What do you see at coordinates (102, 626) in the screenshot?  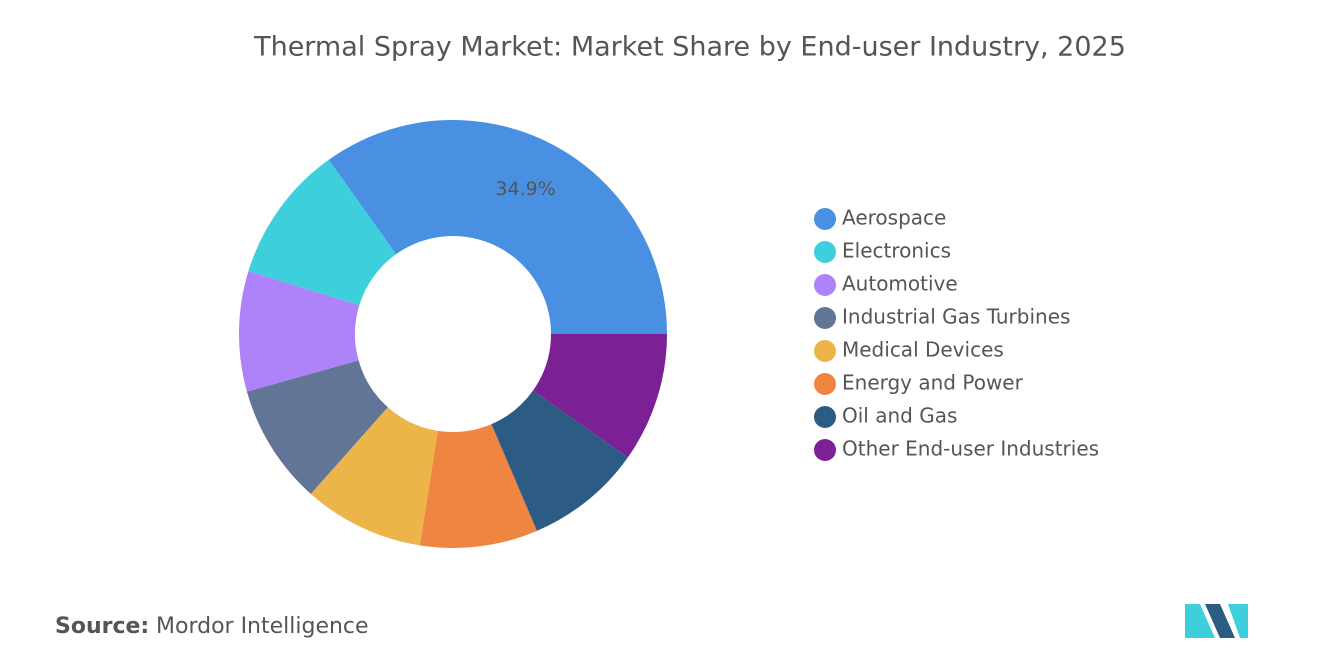 I see `source-label: Source:` at bounding box center [102, 626].